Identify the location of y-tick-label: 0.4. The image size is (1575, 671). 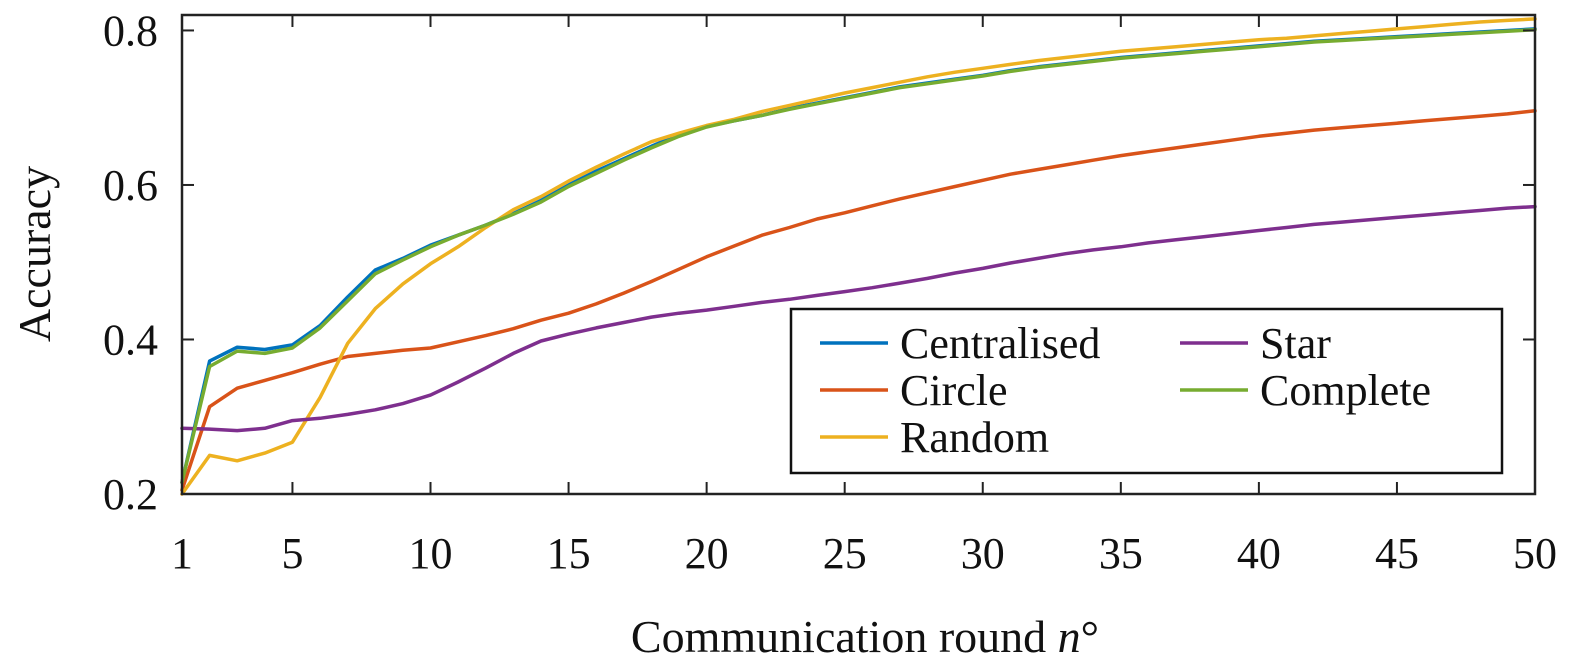
(130, 339).